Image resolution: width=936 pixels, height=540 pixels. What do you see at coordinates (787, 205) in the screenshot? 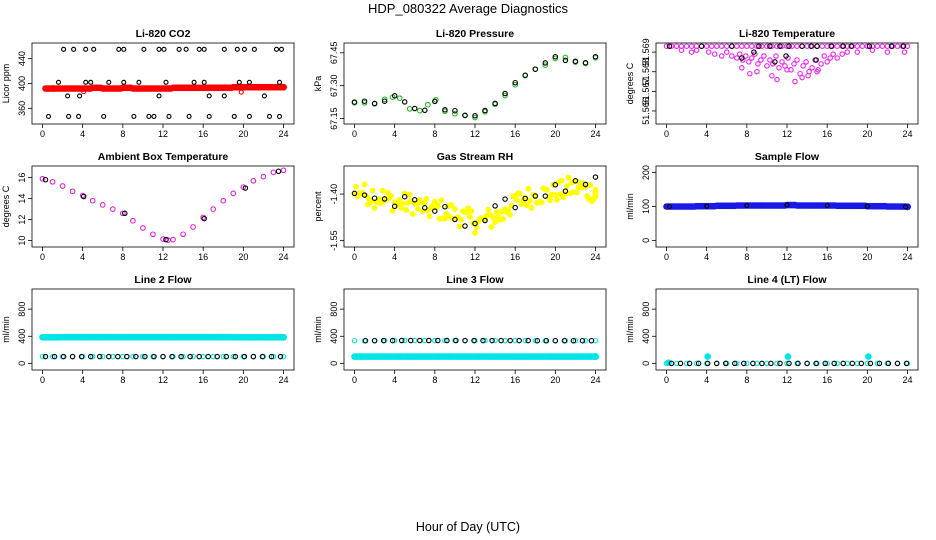
I see `sample-flow-point` at bounding box center [787, 205].